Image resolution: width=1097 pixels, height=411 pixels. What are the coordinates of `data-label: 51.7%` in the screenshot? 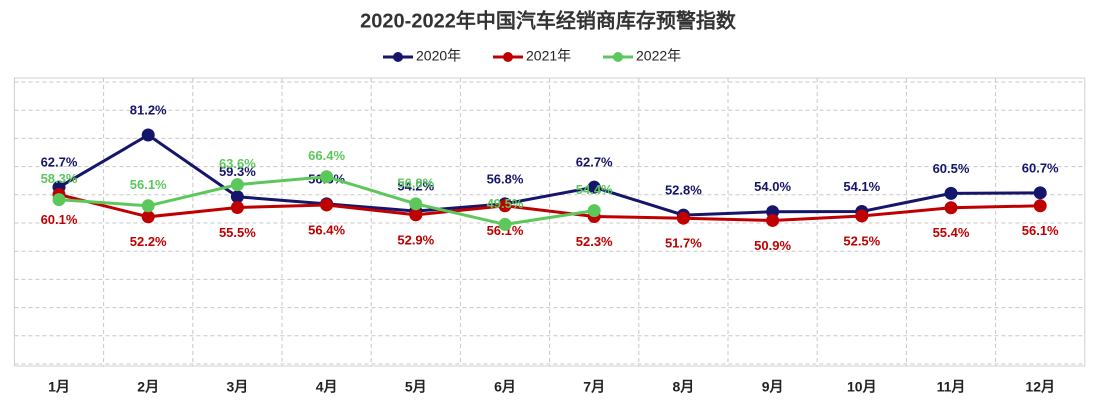 It's located at (683, 243).